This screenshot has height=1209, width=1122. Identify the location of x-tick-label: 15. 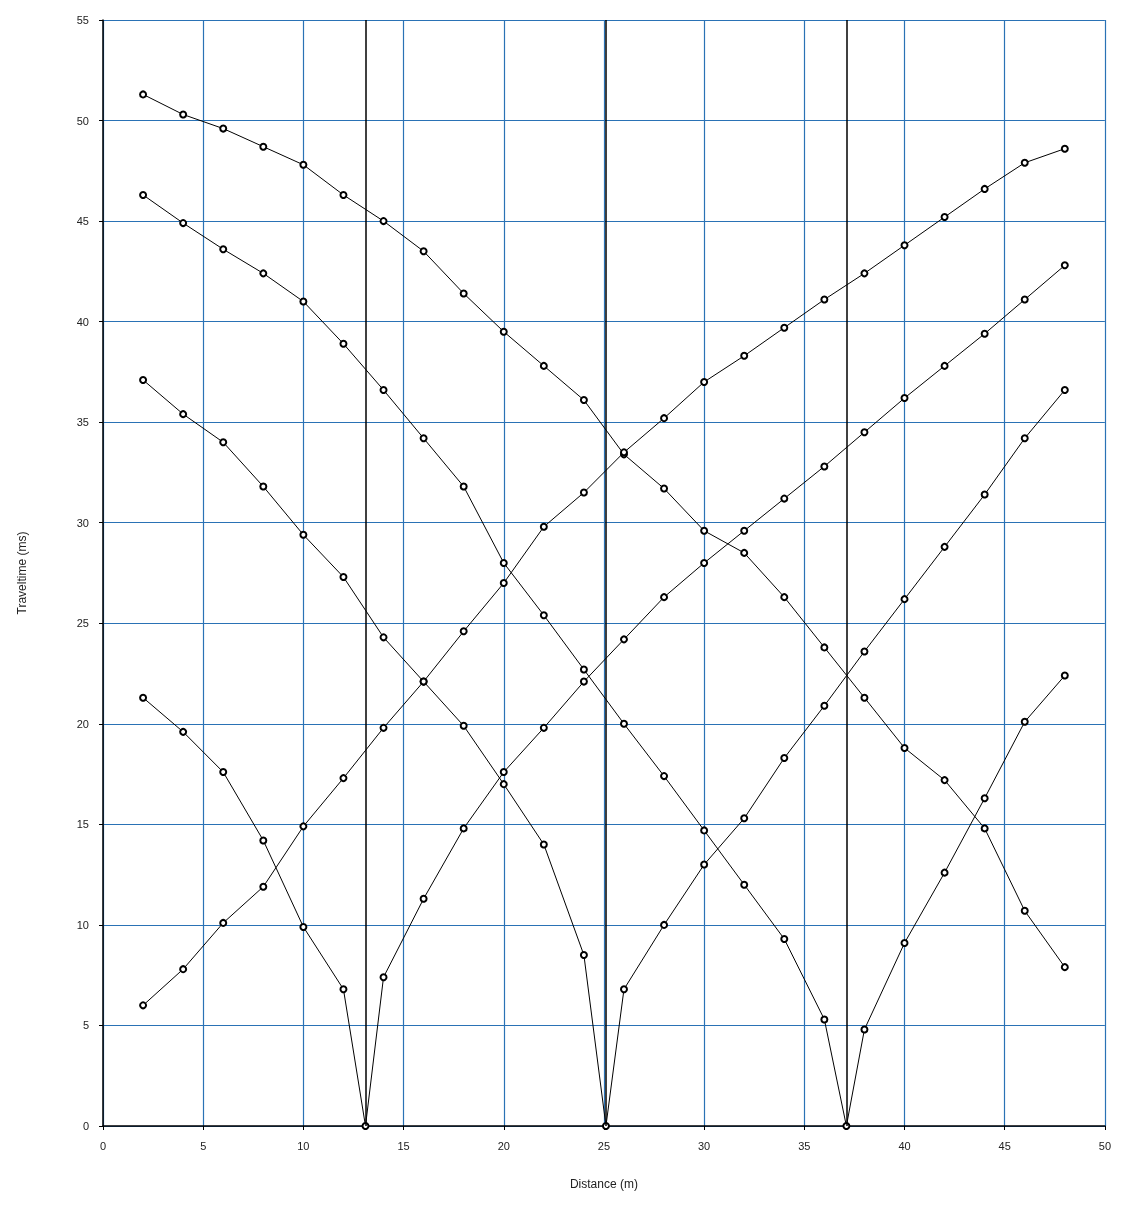
(403, 1145).